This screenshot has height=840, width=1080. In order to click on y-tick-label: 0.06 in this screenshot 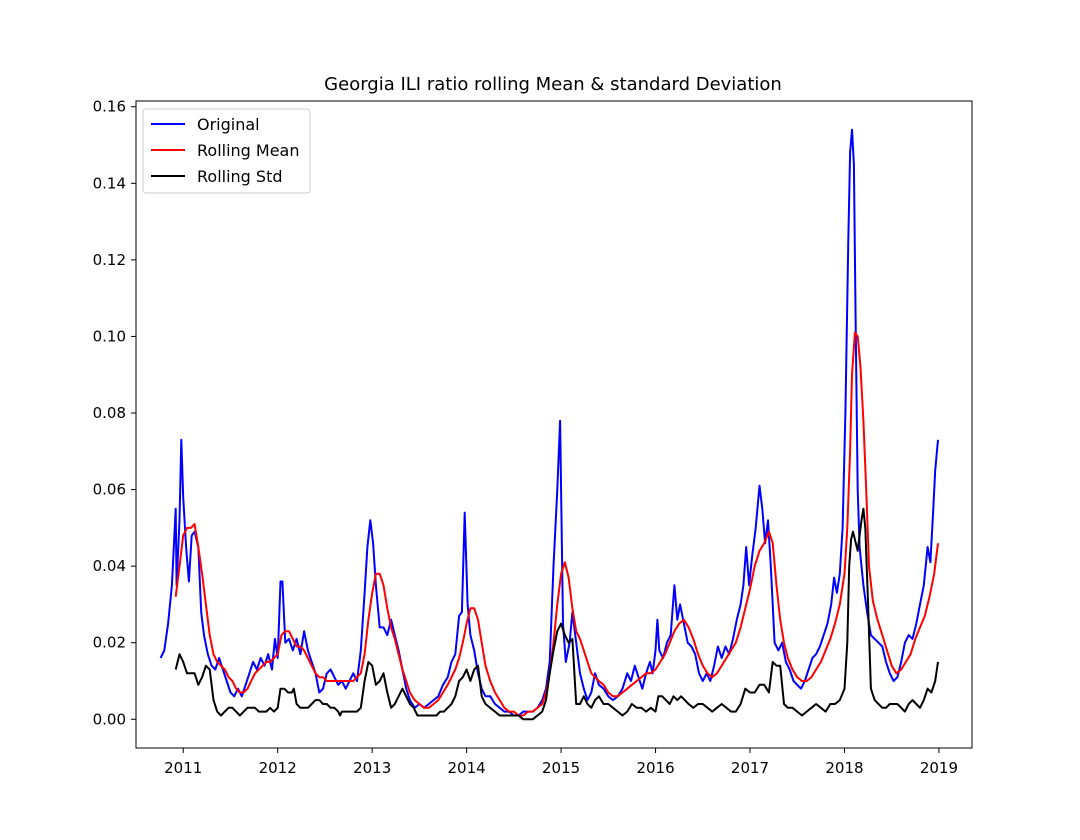, I will do `click(109, 490)`.